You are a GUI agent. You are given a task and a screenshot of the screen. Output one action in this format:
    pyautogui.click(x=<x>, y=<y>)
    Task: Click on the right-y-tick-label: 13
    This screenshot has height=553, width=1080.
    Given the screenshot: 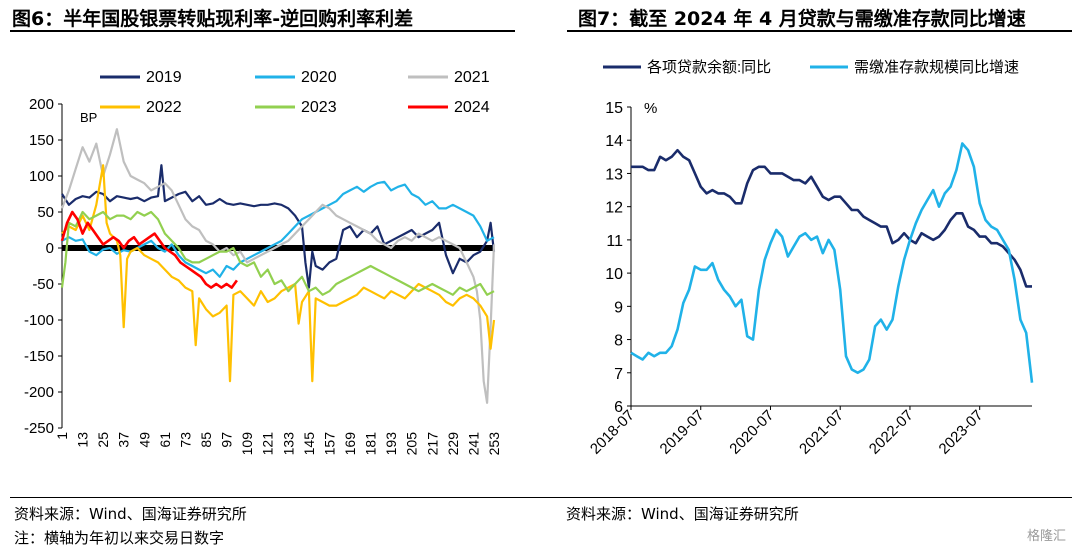 What is the action you would take?
    pyautogui.click(x=614, y=174)
    